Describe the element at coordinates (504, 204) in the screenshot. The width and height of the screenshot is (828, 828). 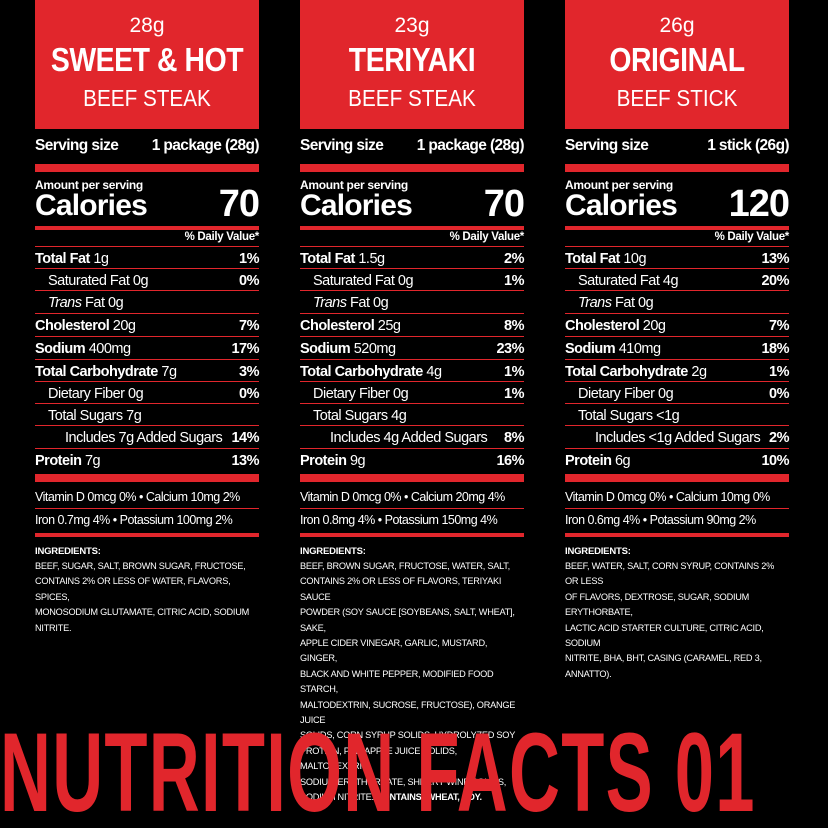
I see `calories-value: 70` at that location.